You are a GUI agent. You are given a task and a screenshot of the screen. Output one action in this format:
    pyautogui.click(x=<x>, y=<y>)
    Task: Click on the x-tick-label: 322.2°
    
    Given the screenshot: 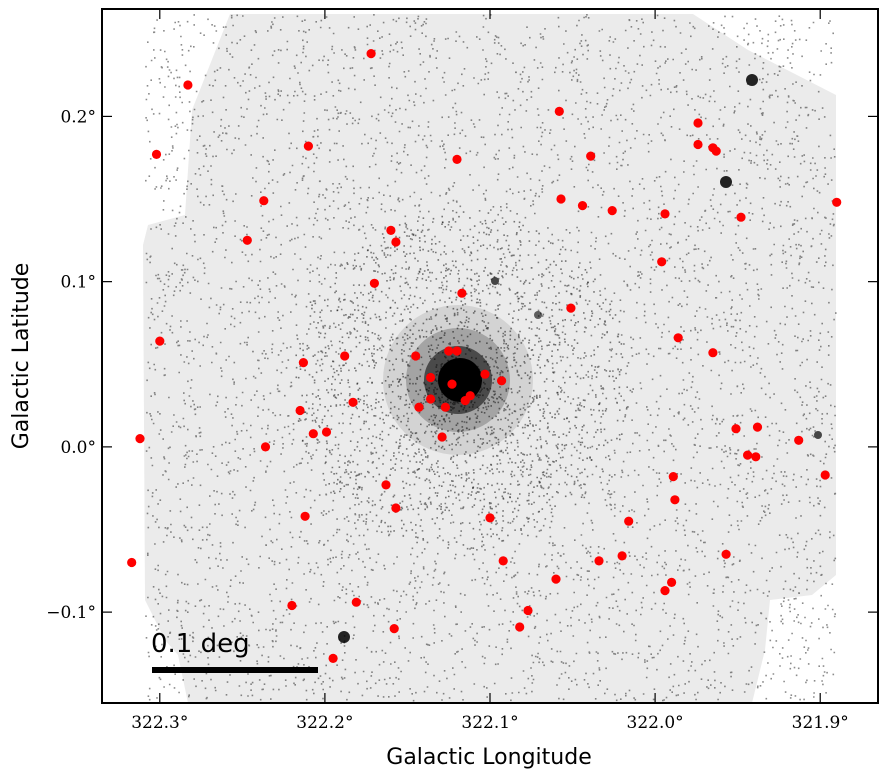 What is the action you would take?
    pyautogui.click(x=324, y=723)
    